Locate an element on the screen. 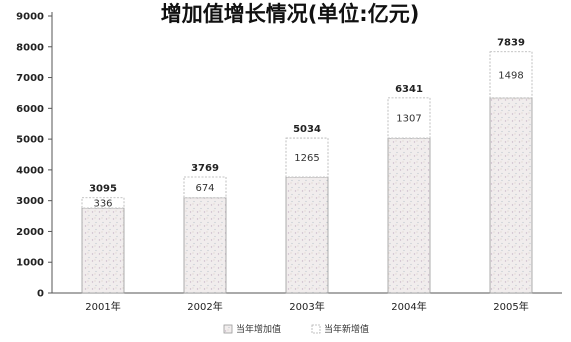 This screenshot has height=342, width=571. total-label: 3769 is located at coordinates (205, 168).